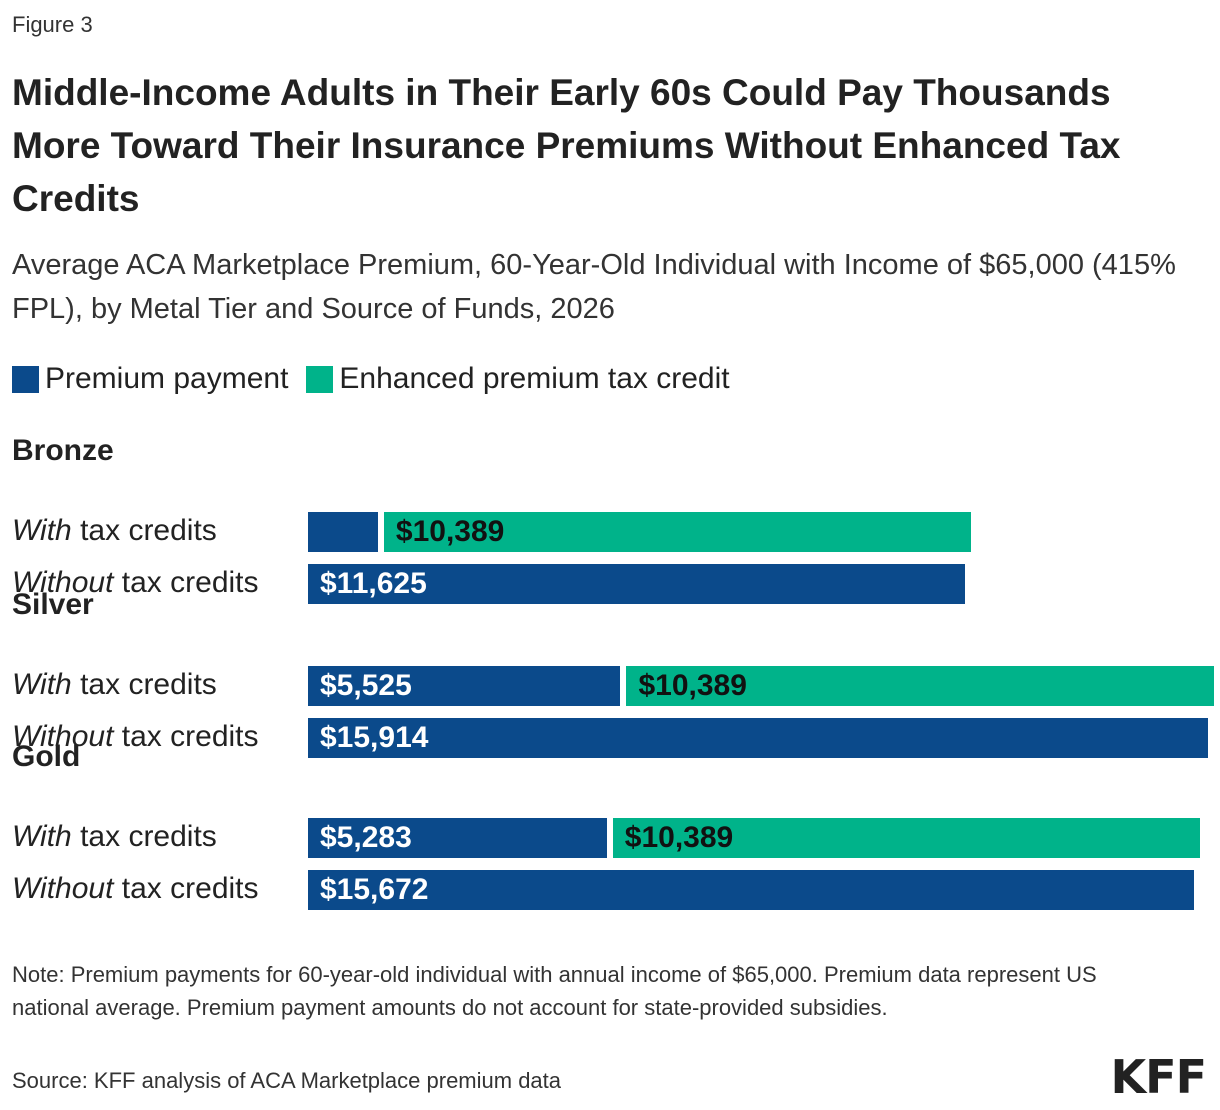 The width and height of the screenshot is (1220, 1110). What do you see at coordinates (374, 738) in the screenshot?
I see `bar-label-premium-silver-without: $15,914` at bounding box center [374, 738].